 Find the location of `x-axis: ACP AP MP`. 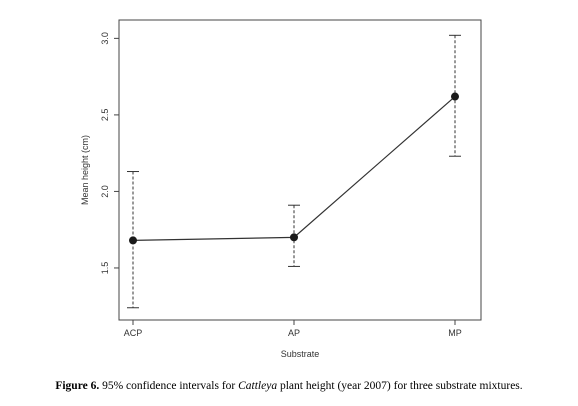

x-axis: ACP AP MP is located at coordinates (293, 329).